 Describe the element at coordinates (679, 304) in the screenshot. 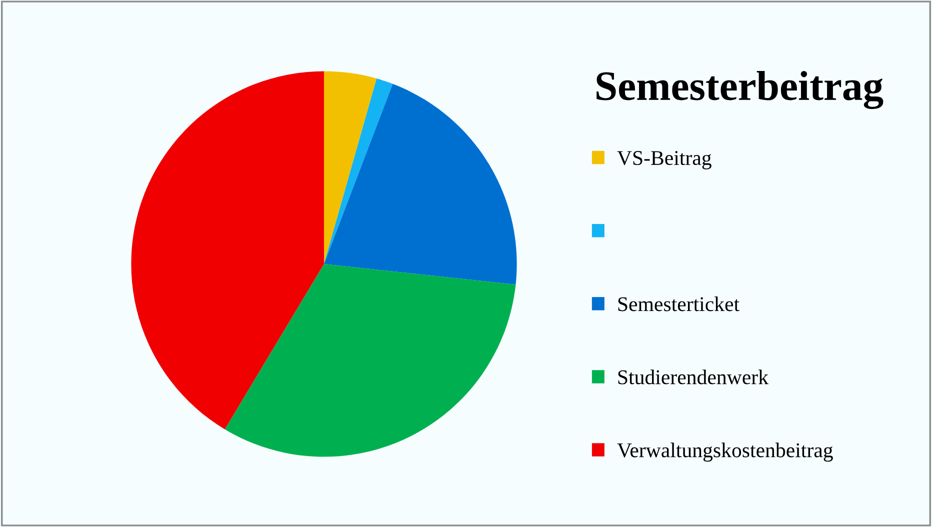

I see `legend-label: Semesterticket` at that location.